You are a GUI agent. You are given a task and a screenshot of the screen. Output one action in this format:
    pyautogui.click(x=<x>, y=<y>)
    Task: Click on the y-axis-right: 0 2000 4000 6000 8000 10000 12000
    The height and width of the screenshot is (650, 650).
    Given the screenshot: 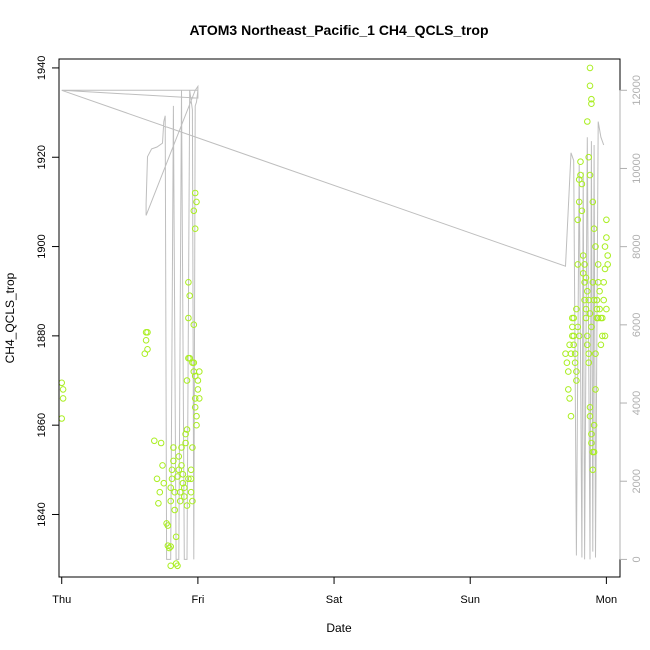 What is the action you would take?
    pyautogui.click(x=631, y=318)
    